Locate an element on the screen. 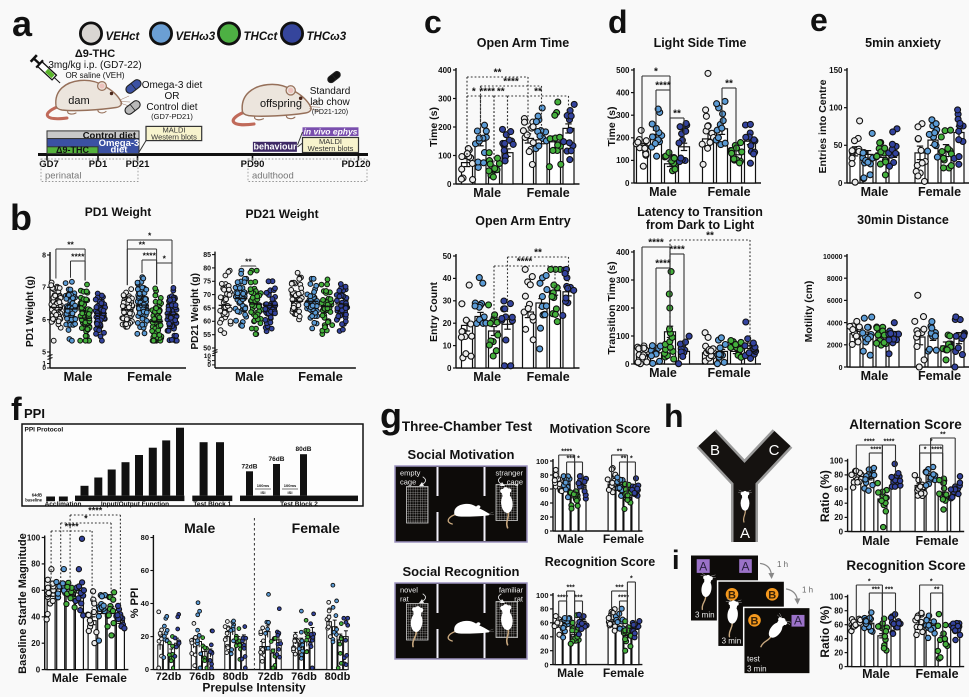 The height and width of the screenshot is (697, 969). svg-text: 150 is located at coordinates (836, 70).